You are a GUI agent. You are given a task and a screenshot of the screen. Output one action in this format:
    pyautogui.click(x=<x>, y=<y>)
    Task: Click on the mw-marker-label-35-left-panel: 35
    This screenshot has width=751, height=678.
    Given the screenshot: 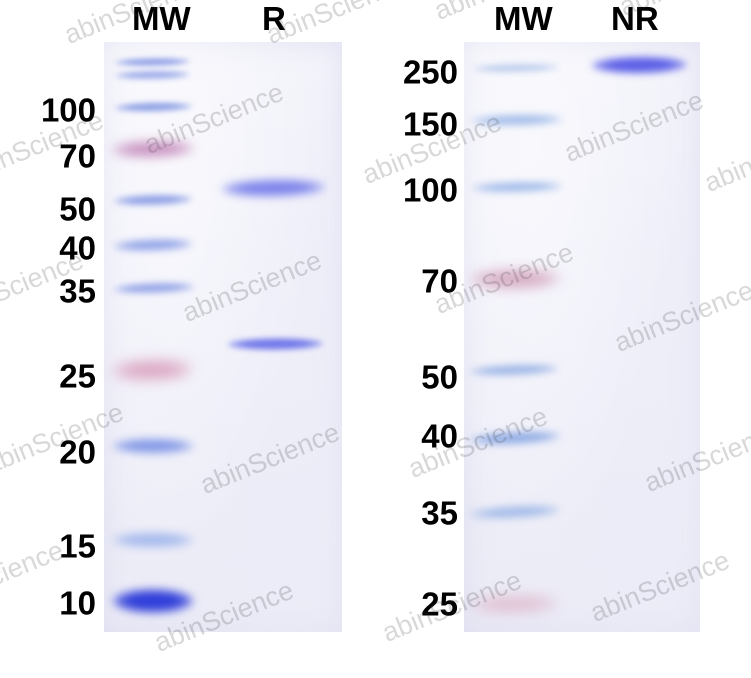 What is the action you would take?
    pyautogui.click(x=77, y=291)
    